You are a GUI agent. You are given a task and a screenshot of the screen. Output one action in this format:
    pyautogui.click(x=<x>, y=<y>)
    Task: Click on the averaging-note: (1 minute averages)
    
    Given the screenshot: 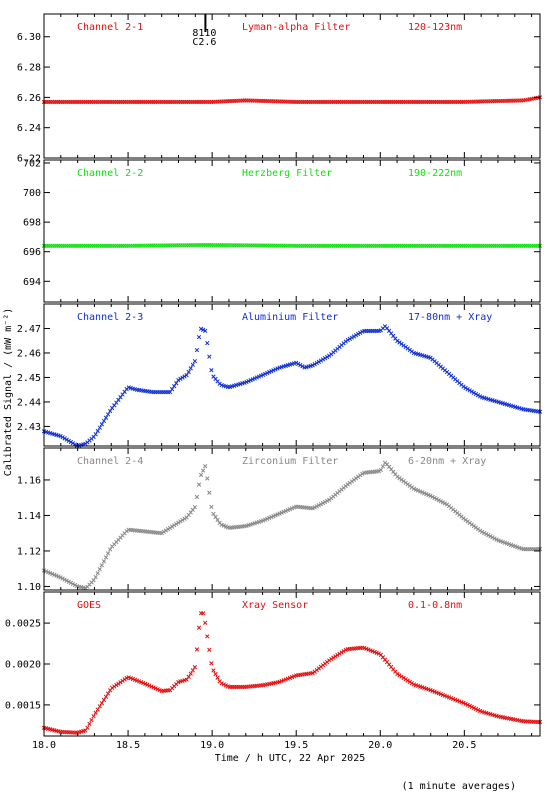 What is the action you would take?
    pyautogui.click(x=458, y=786)
    